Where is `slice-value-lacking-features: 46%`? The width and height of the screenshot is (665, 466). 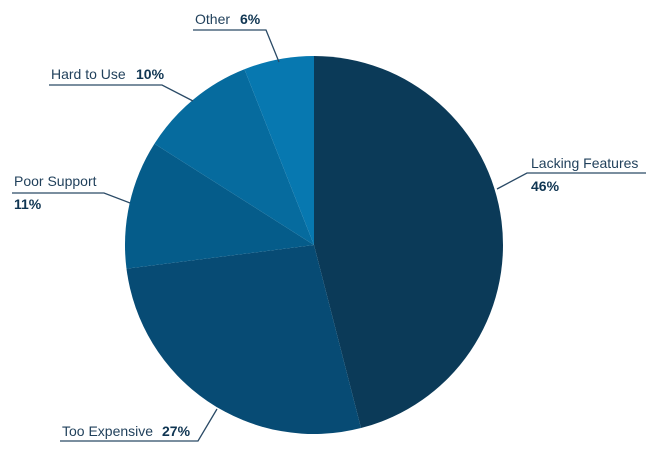
slice-value-lacking-features: 46% is located at coordinates (545, 186).